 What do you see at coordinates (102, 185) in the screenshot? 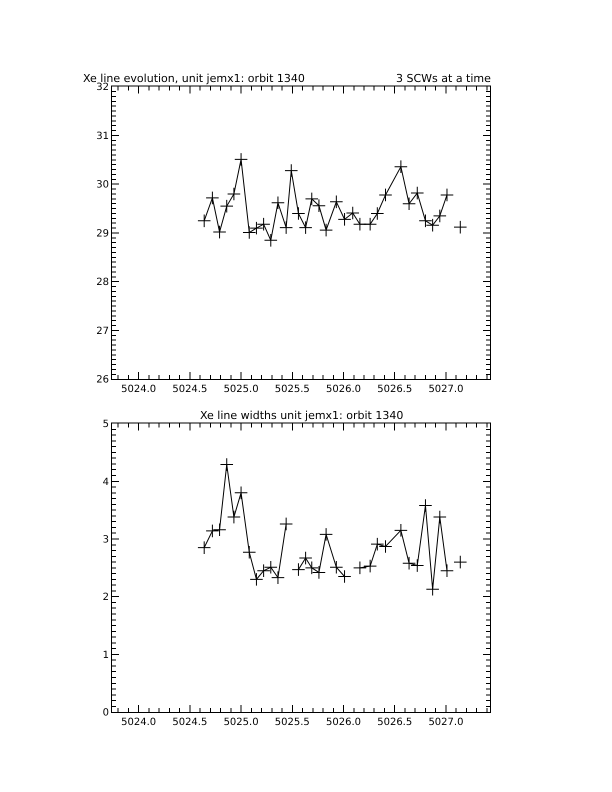
I see `y-tick-label: 30` at bounding box center [102, 185].